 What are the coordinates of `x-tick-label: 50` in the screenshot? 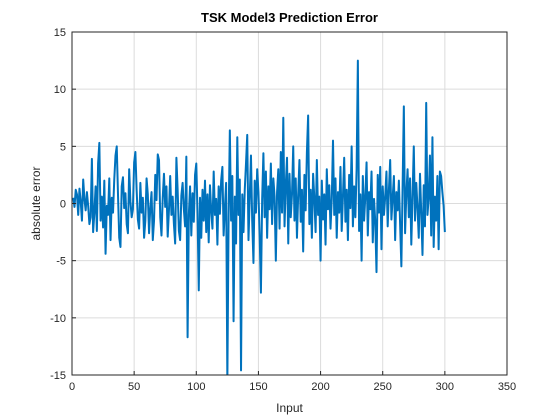 It's located at (134, 387).